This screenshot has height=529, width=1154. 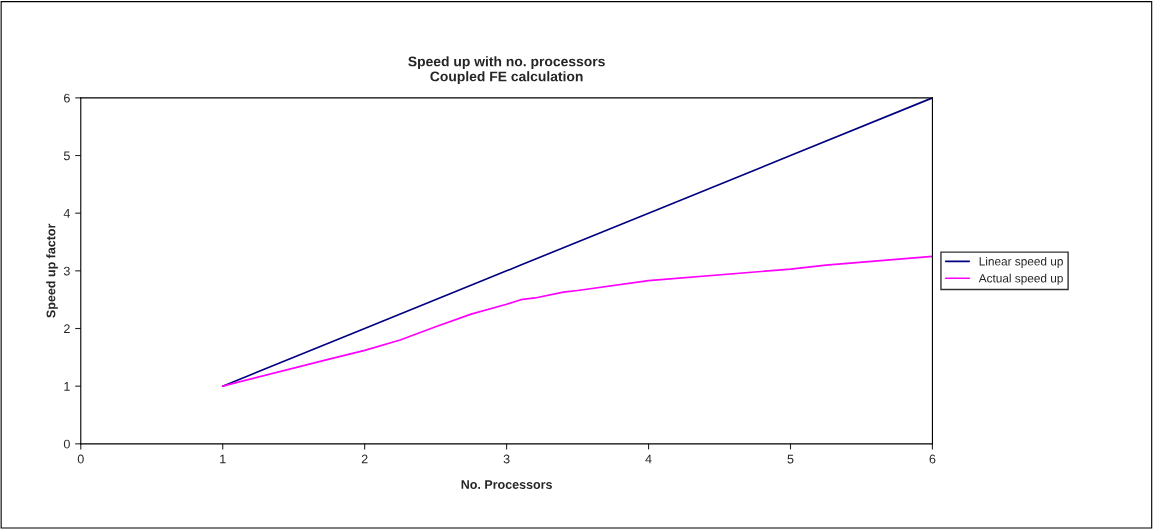 I want to click on legend-label: Linear speed up, so click(x=1021, y=262).